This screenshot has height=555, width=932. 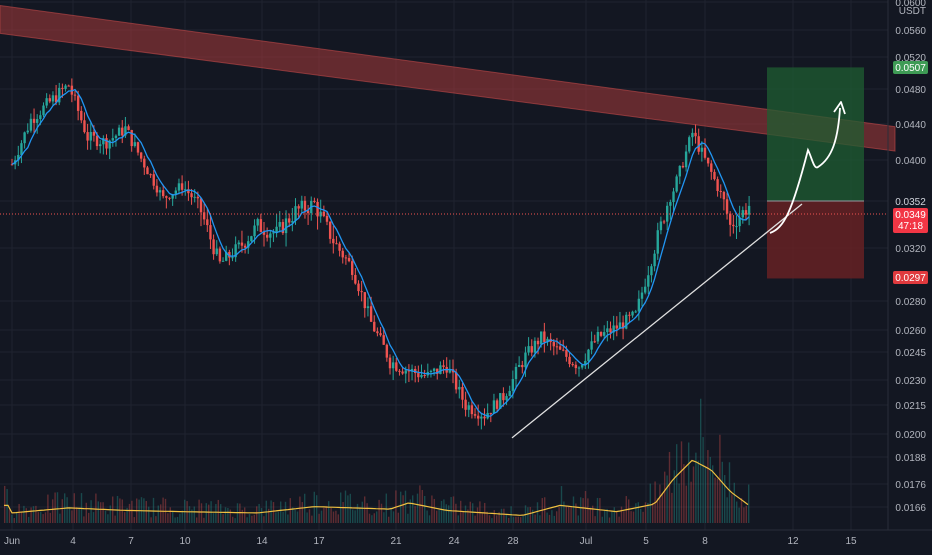 What do you see at coordinates (910, 220) in the screenshot?
I see `last-price-label: 0.0349 47:18` at bounding box center [910, 220].